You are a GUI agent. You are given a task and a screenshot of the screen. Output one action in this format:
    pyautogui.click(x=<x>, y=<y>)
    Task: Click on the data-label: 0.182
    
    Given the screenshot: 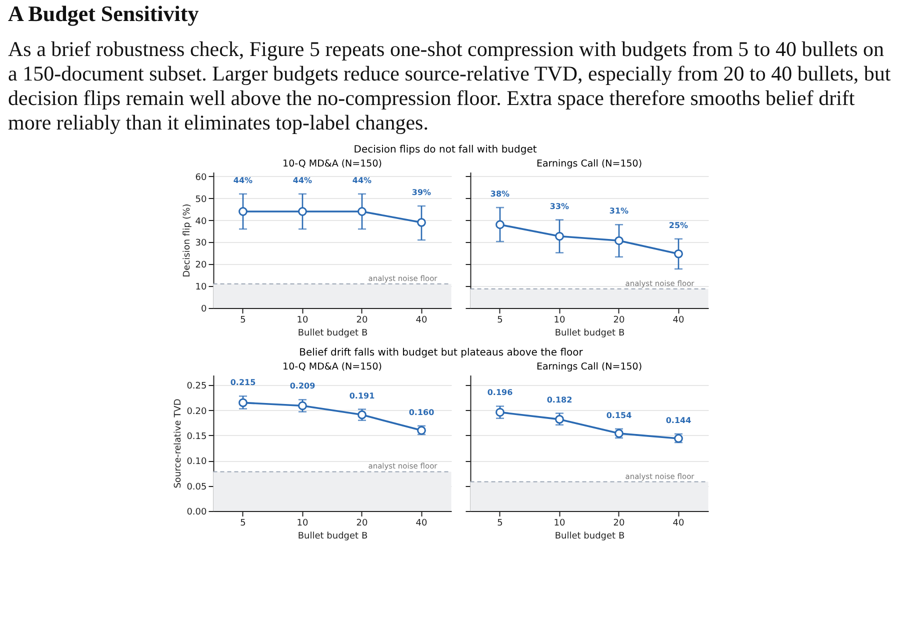 What is the action you would take?
    pyautogui.click(x=559, y=399)
    